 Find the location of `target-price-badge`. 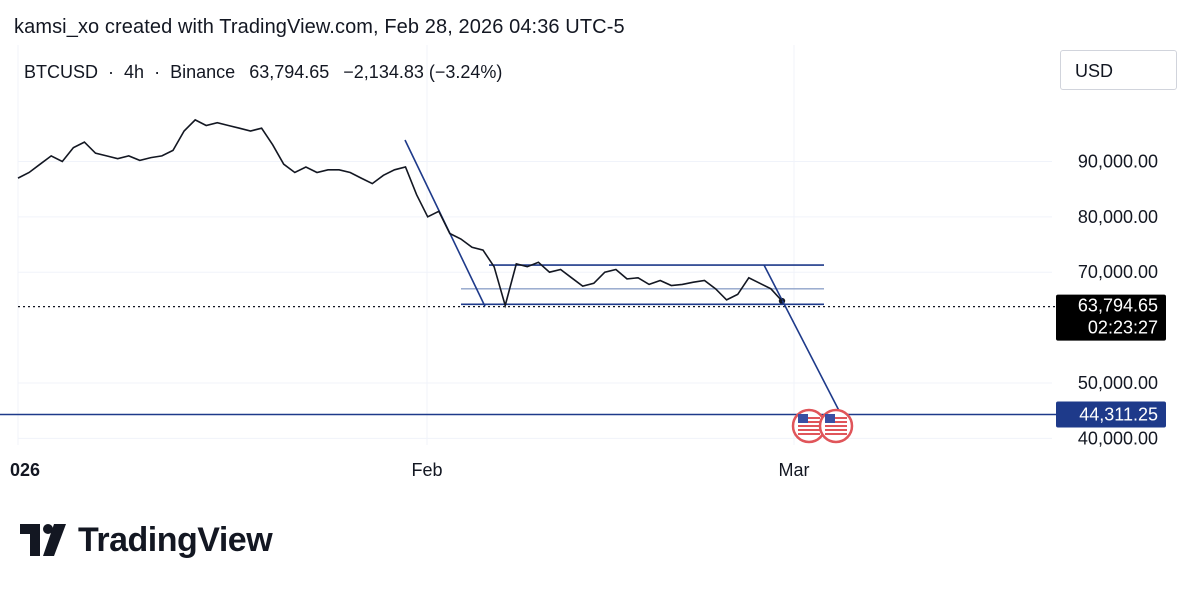

target-price-badge is located at coordinates (1111, 414).